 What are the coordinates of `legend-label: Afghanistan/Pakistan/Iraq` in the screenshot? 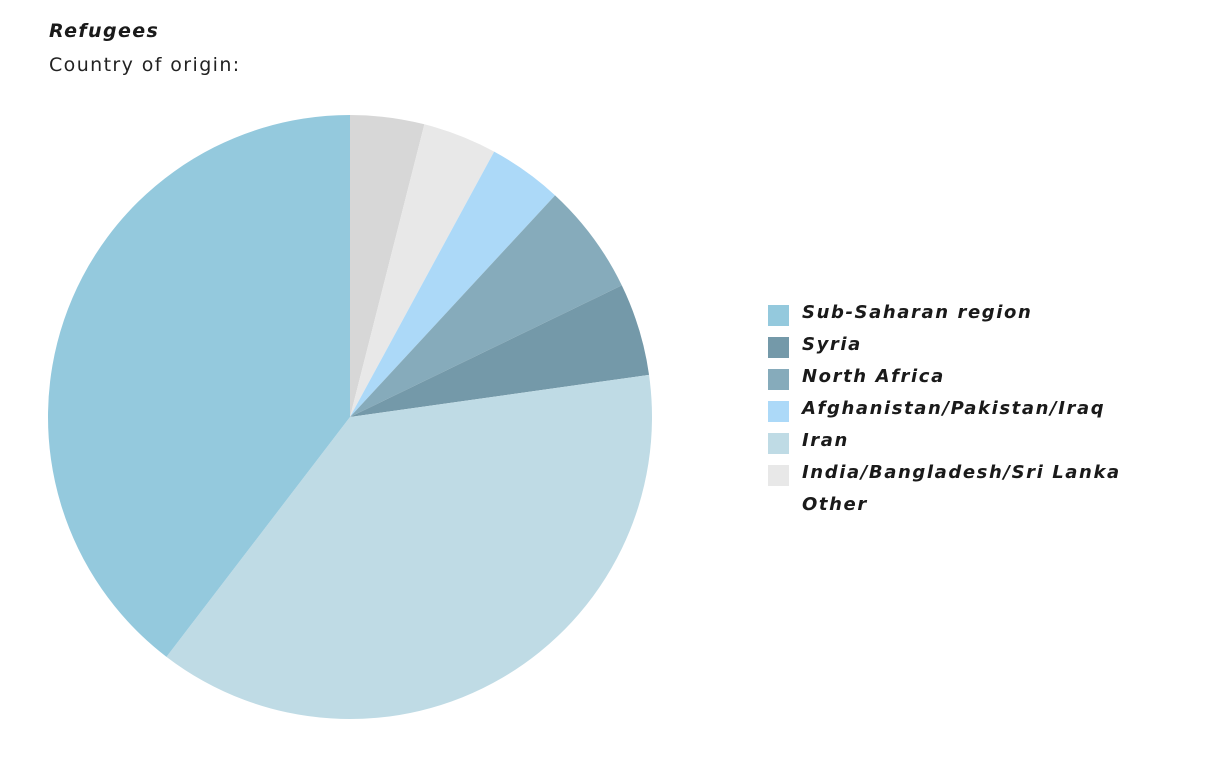 It's located at (954, 408).